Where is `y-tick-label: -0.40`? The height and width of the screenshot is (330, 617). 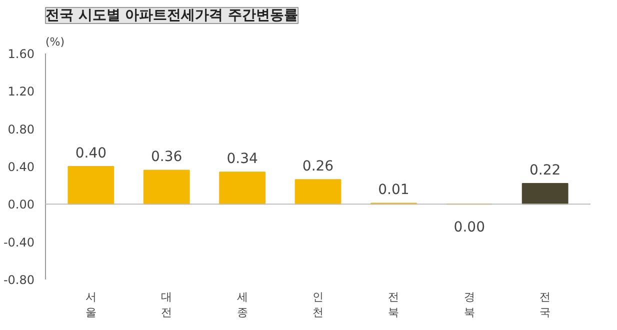
y-tick-label: -0.40 is located at coordinates (19, 242).